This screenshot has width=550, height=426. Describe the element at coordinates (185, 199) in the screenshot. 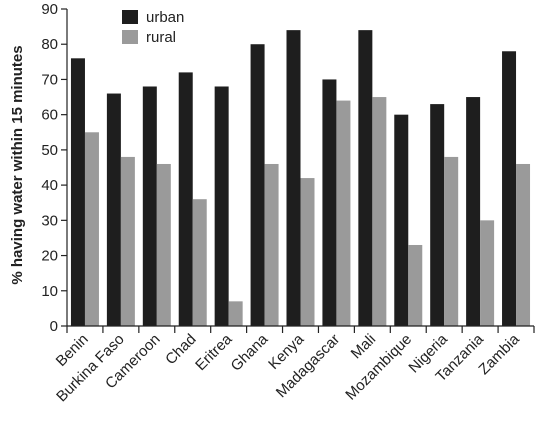

I see `bar-urban-chad` at that location.